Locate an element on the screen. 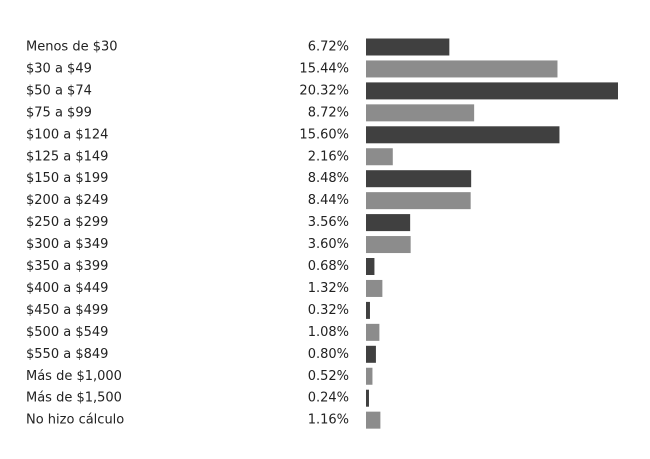 The width and height of the screenshot is (650, 459). category-label: $200 a $249 is located at coordinates (67, 200).